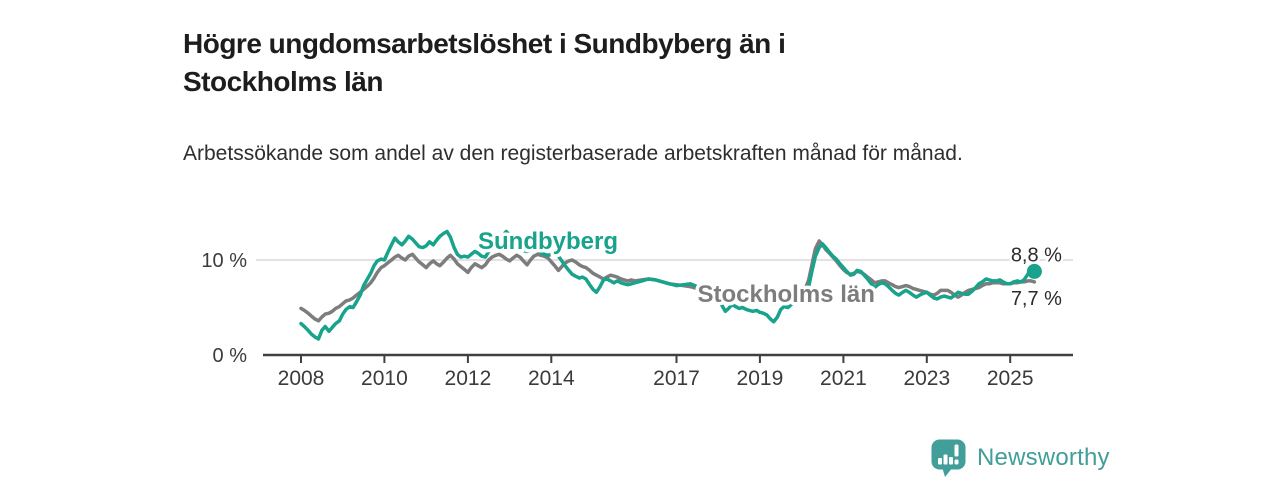 The image size is (1280, 480). I want to click on series-label-stockholms-lan: Stockholms län, so click(786, 294).